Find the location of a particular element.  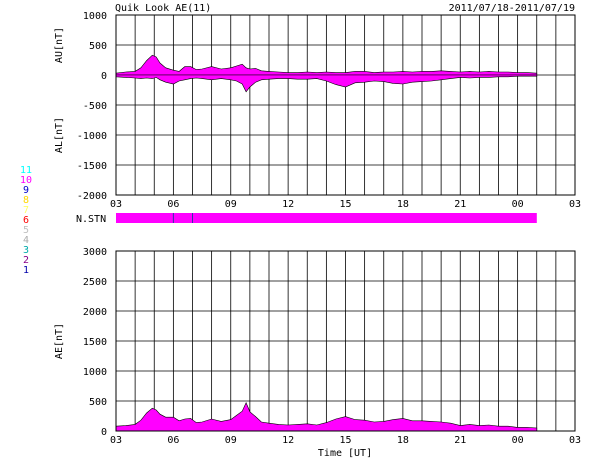

legend-count-label: 11 is located at coordinates (26, 170).